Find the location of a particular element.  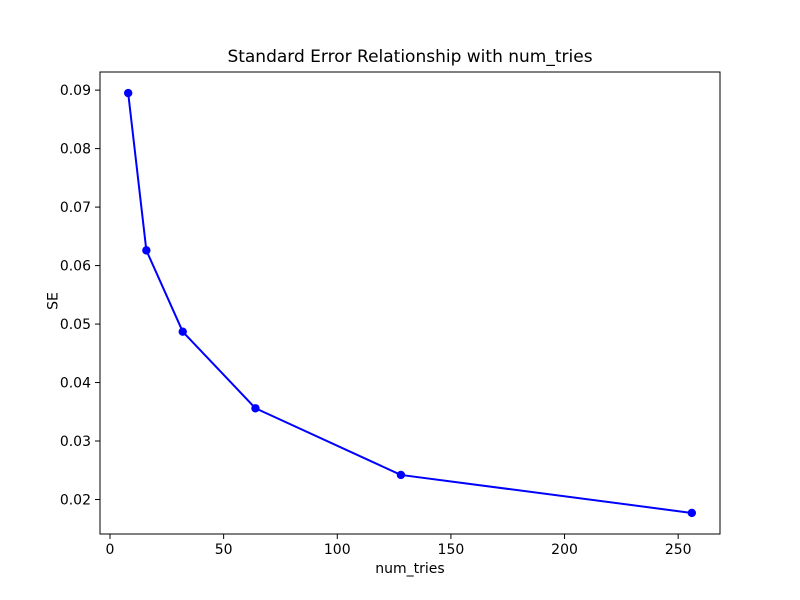

x-tick-label: 50 is located at coordinates (224, 550).